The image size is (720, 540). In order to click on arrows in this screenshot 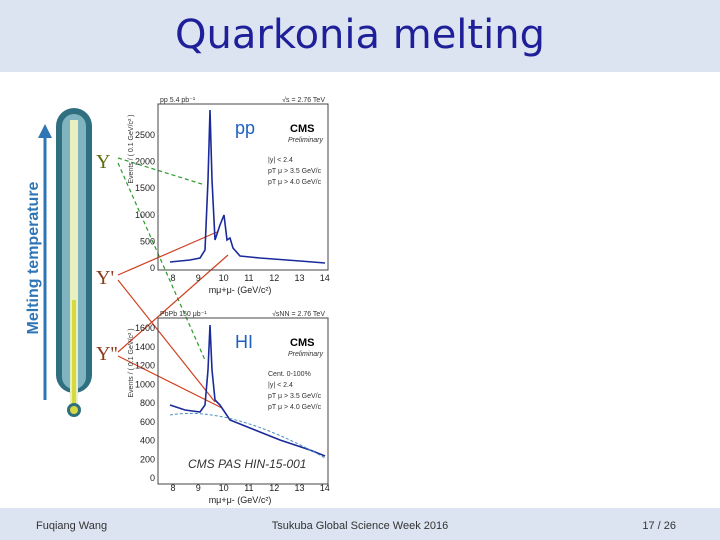, I will do `click(173, 283)`.